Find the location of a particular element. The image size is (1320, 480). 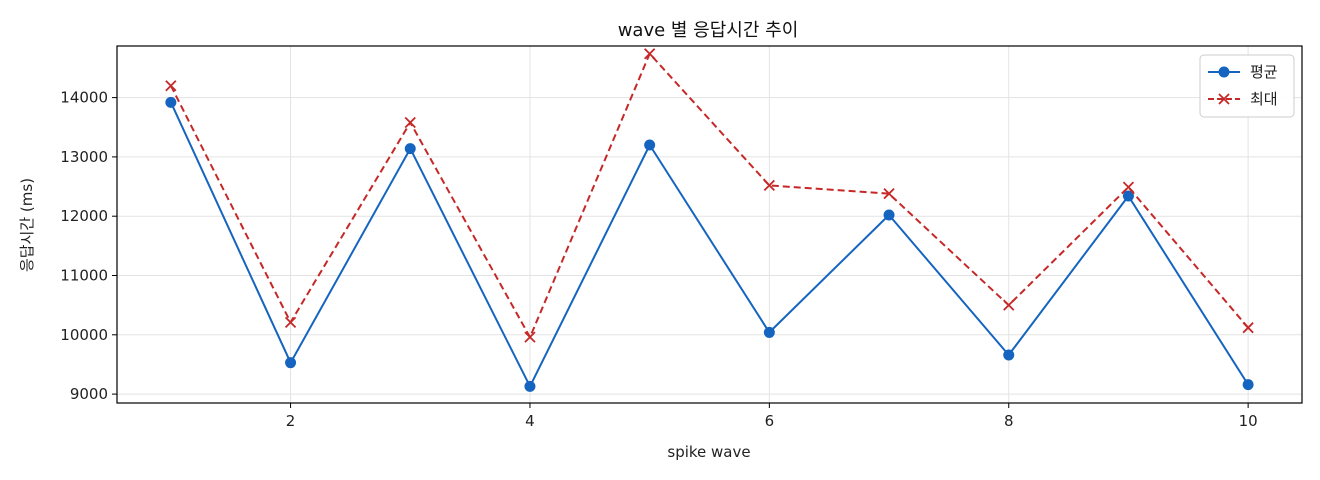

chart-title: wave 별 응답시간 추이 is located at coordinates (708, 30).